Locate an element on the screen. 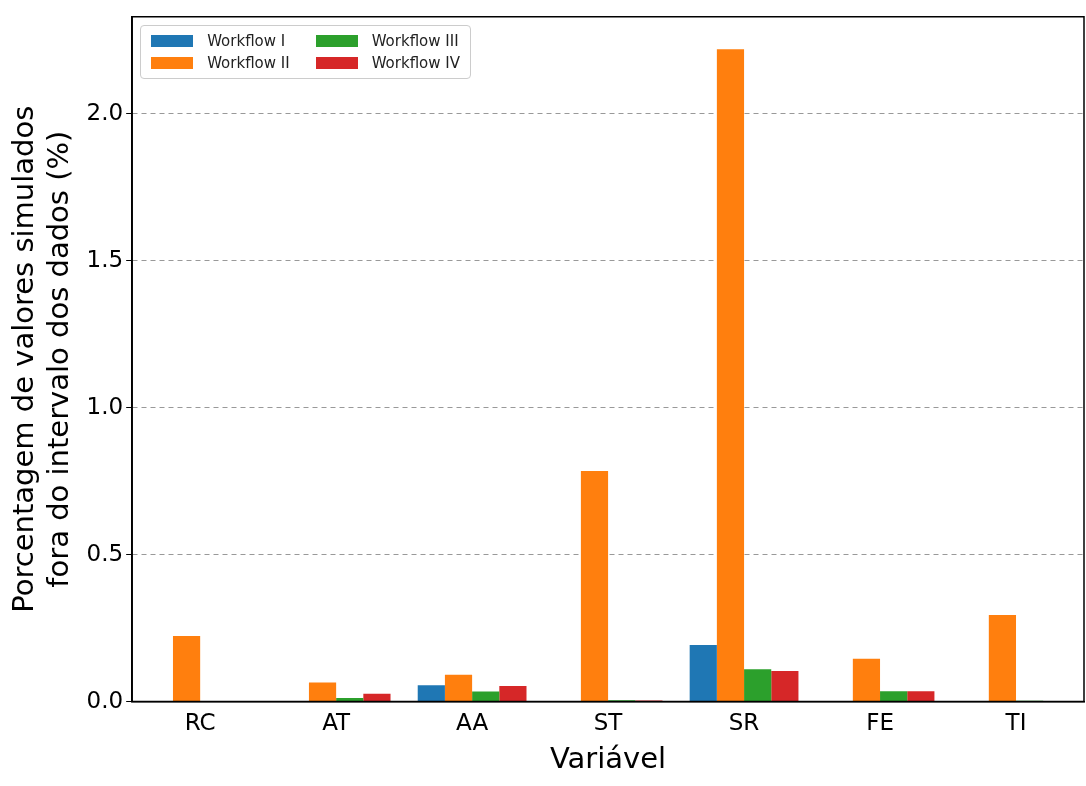  y-tick-label: 2.0 is located at coordinates (105, 111).